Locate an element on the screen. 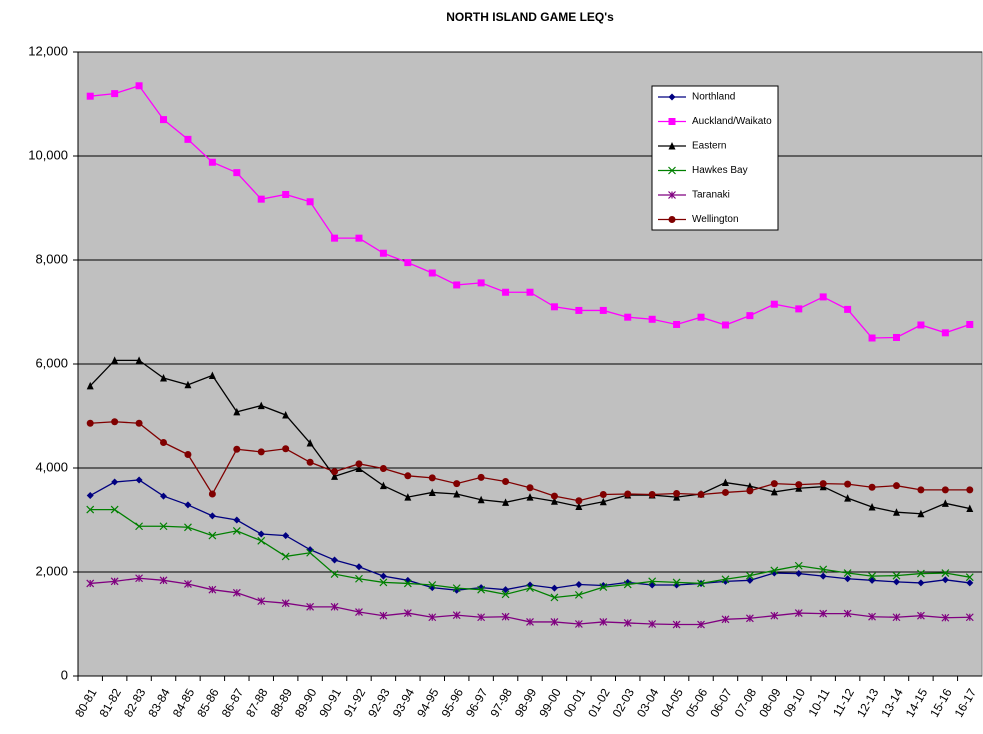  y-tick-label: 0 is located at coordinates (64, 674).